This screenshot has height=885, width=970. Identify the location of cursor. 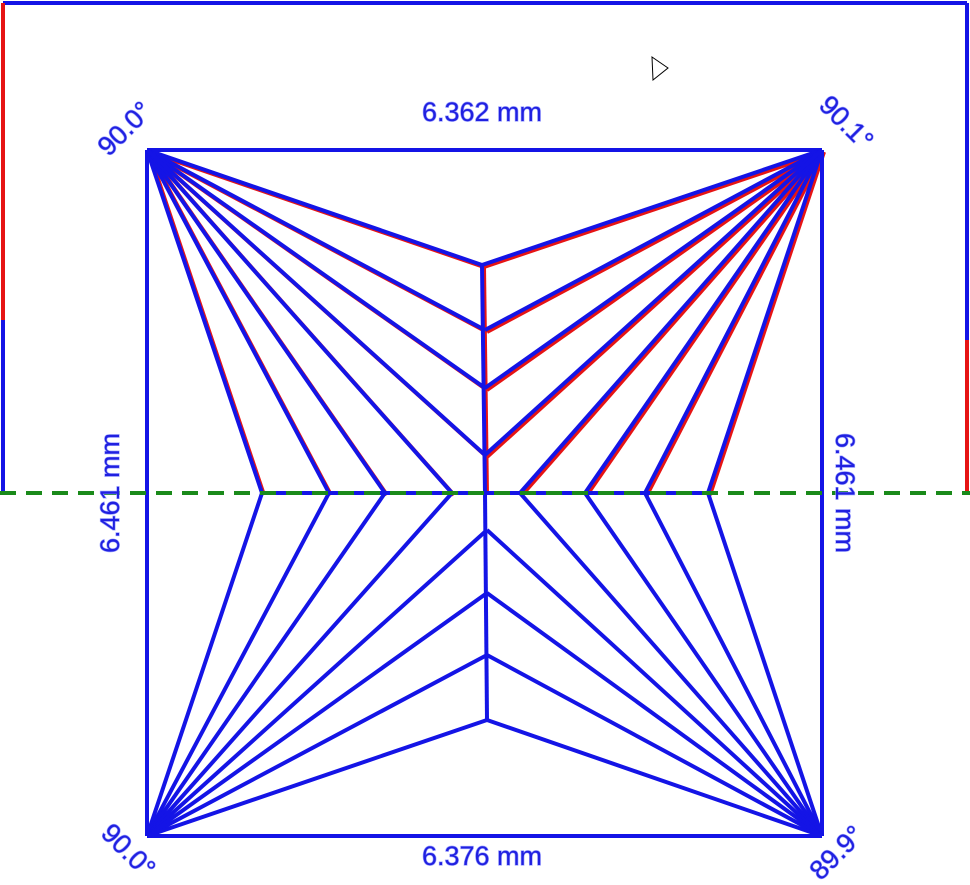
(660, 69).